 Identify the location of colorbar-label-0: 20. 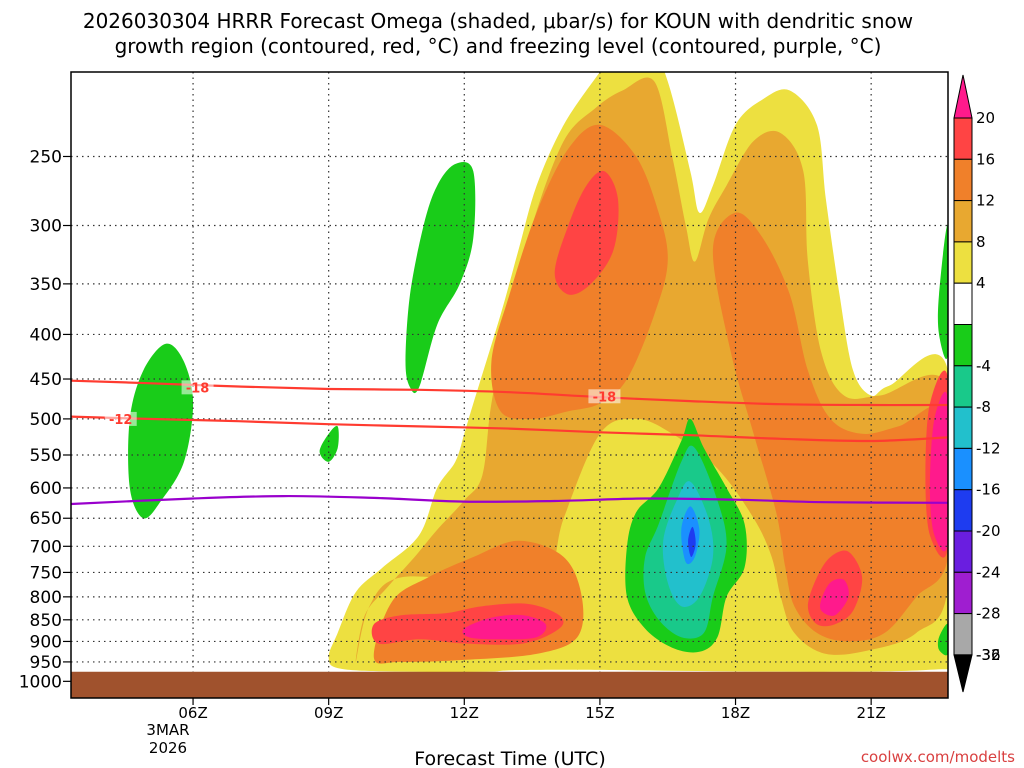
(985, 118).